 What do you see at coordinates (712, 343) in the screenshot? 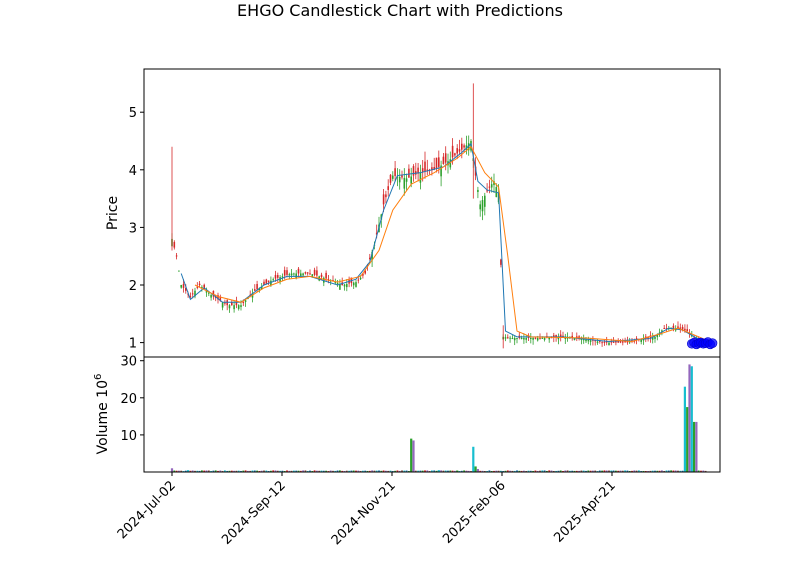
I see `prediction-point` at bounding box center [712, 343].